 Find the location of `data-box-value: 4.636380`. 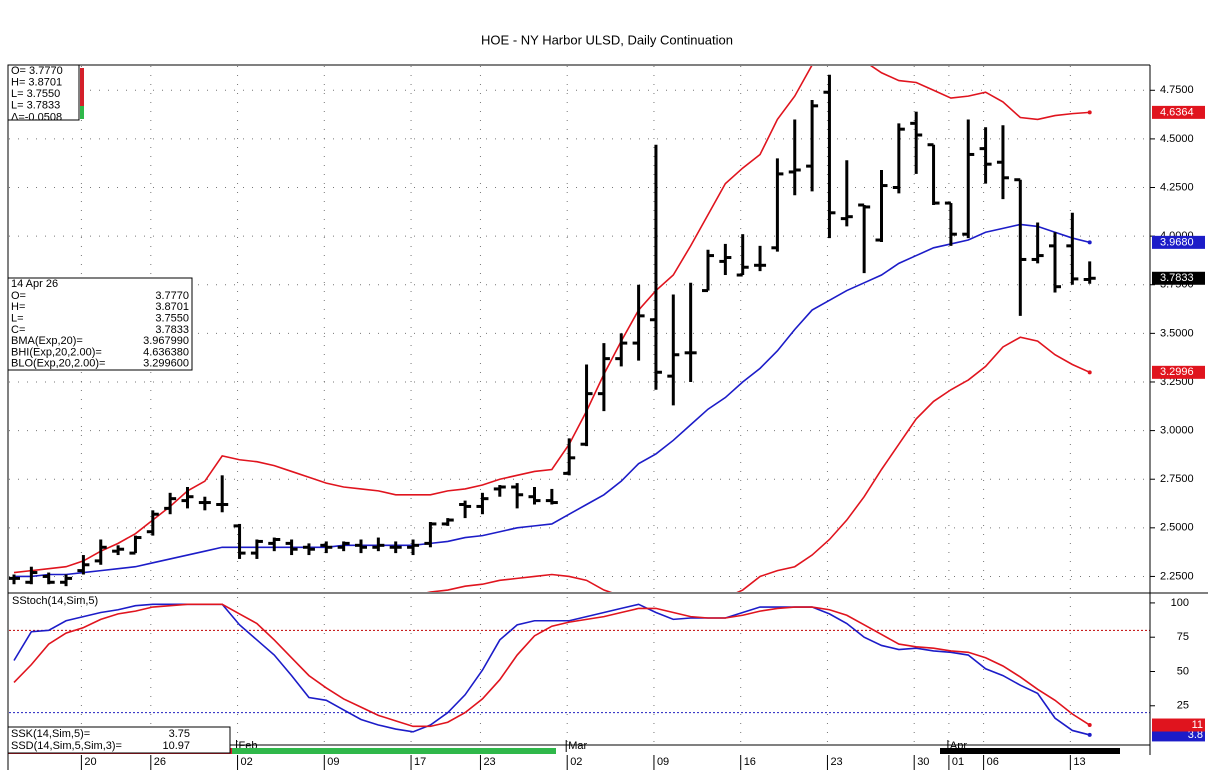

data-box-value: 4.636380 is located at coordinates (166, 352).